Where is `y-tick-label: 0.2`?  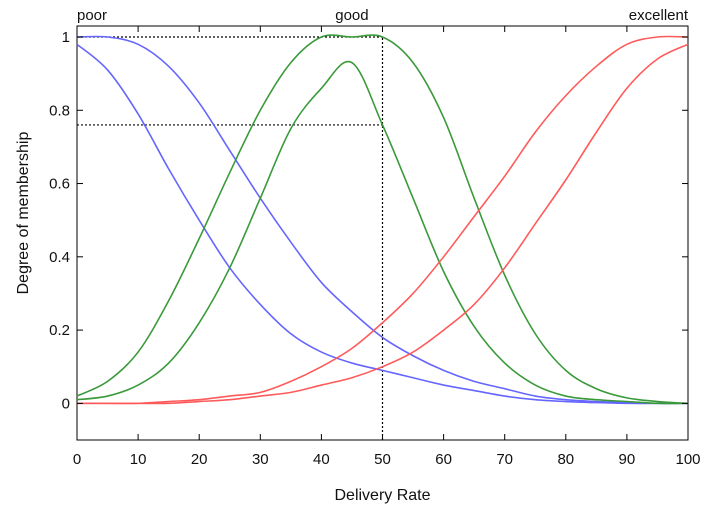
y-tick-label: 0.2 is located at coordinates (59, 330).